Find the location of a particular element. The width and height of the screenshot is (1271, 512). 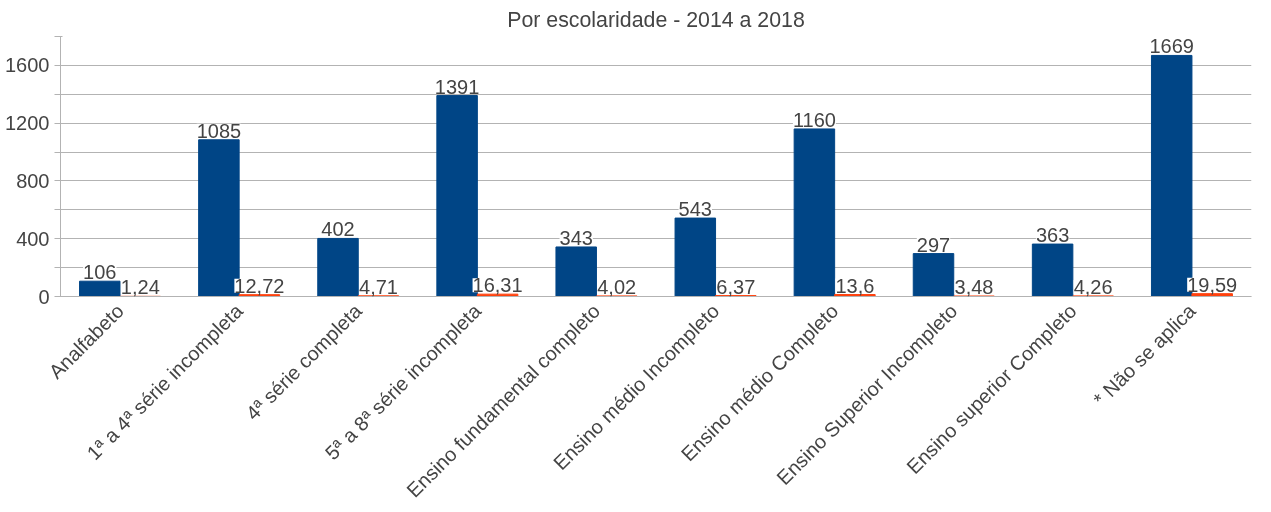

data-label: 6,37 is located at coordinates (736, 286).